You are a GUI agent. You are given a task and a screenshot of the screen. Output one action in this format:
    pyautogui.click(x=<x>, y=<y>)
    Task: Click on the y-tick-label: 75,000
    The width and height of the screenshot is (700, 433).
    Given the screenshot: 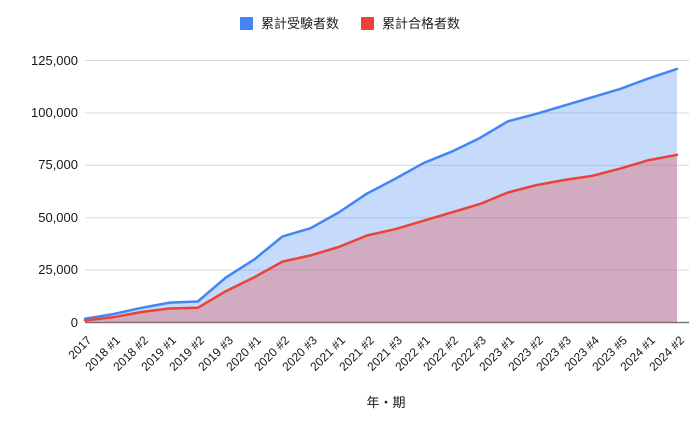 What is the action you would take?
    pyautogui.click(x=58, y=165)
    